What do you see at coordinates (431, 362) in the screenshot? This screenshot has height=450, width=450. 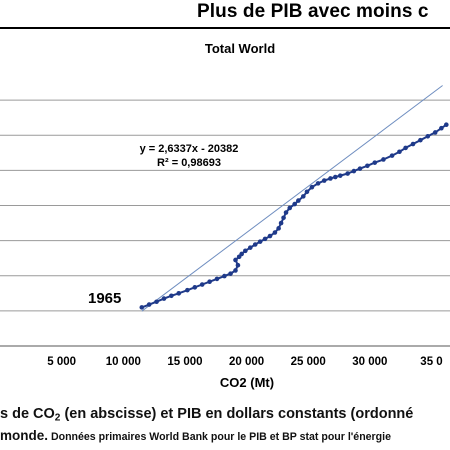 I see `x-tick-label: 35 0` at bounding box center [431, 362].